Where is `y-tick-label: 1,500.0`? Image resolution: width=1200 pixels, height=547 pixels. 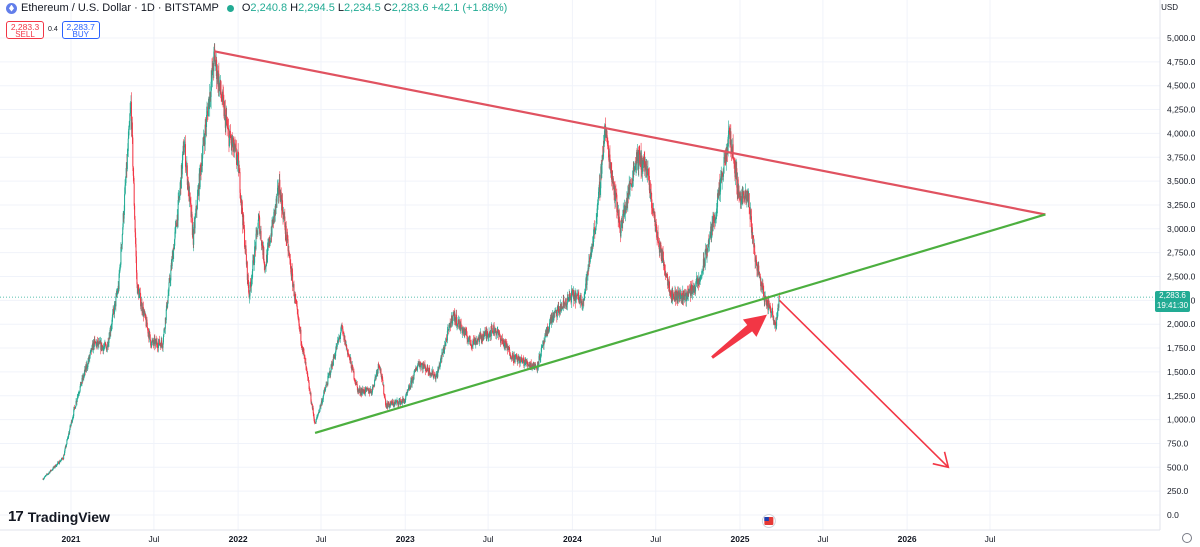
y-tick-label: 1,500.0 is located at coordinates (1181, 372).